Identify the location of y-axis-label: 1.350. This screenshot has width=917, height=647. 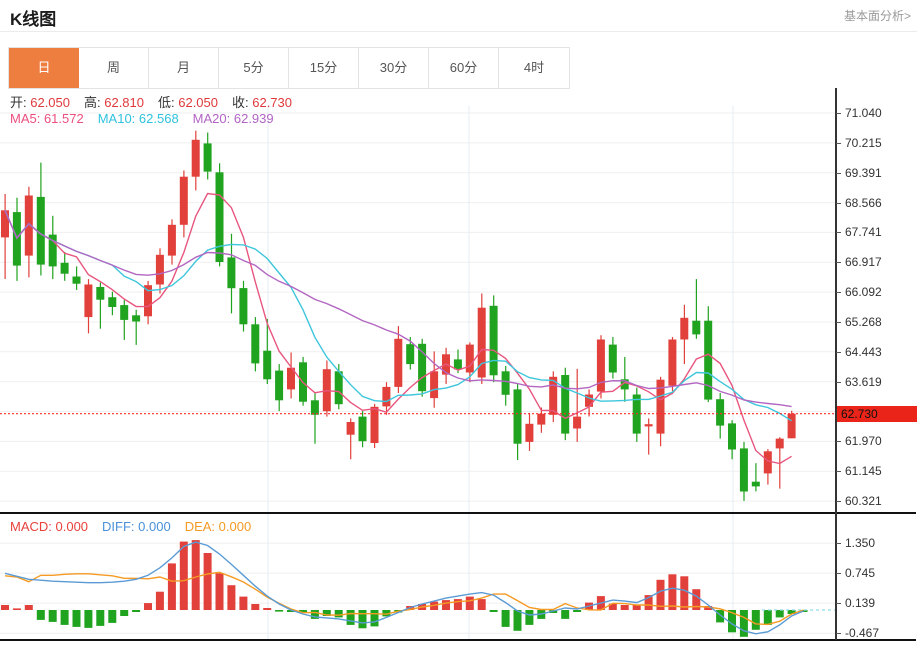
(860, 543).